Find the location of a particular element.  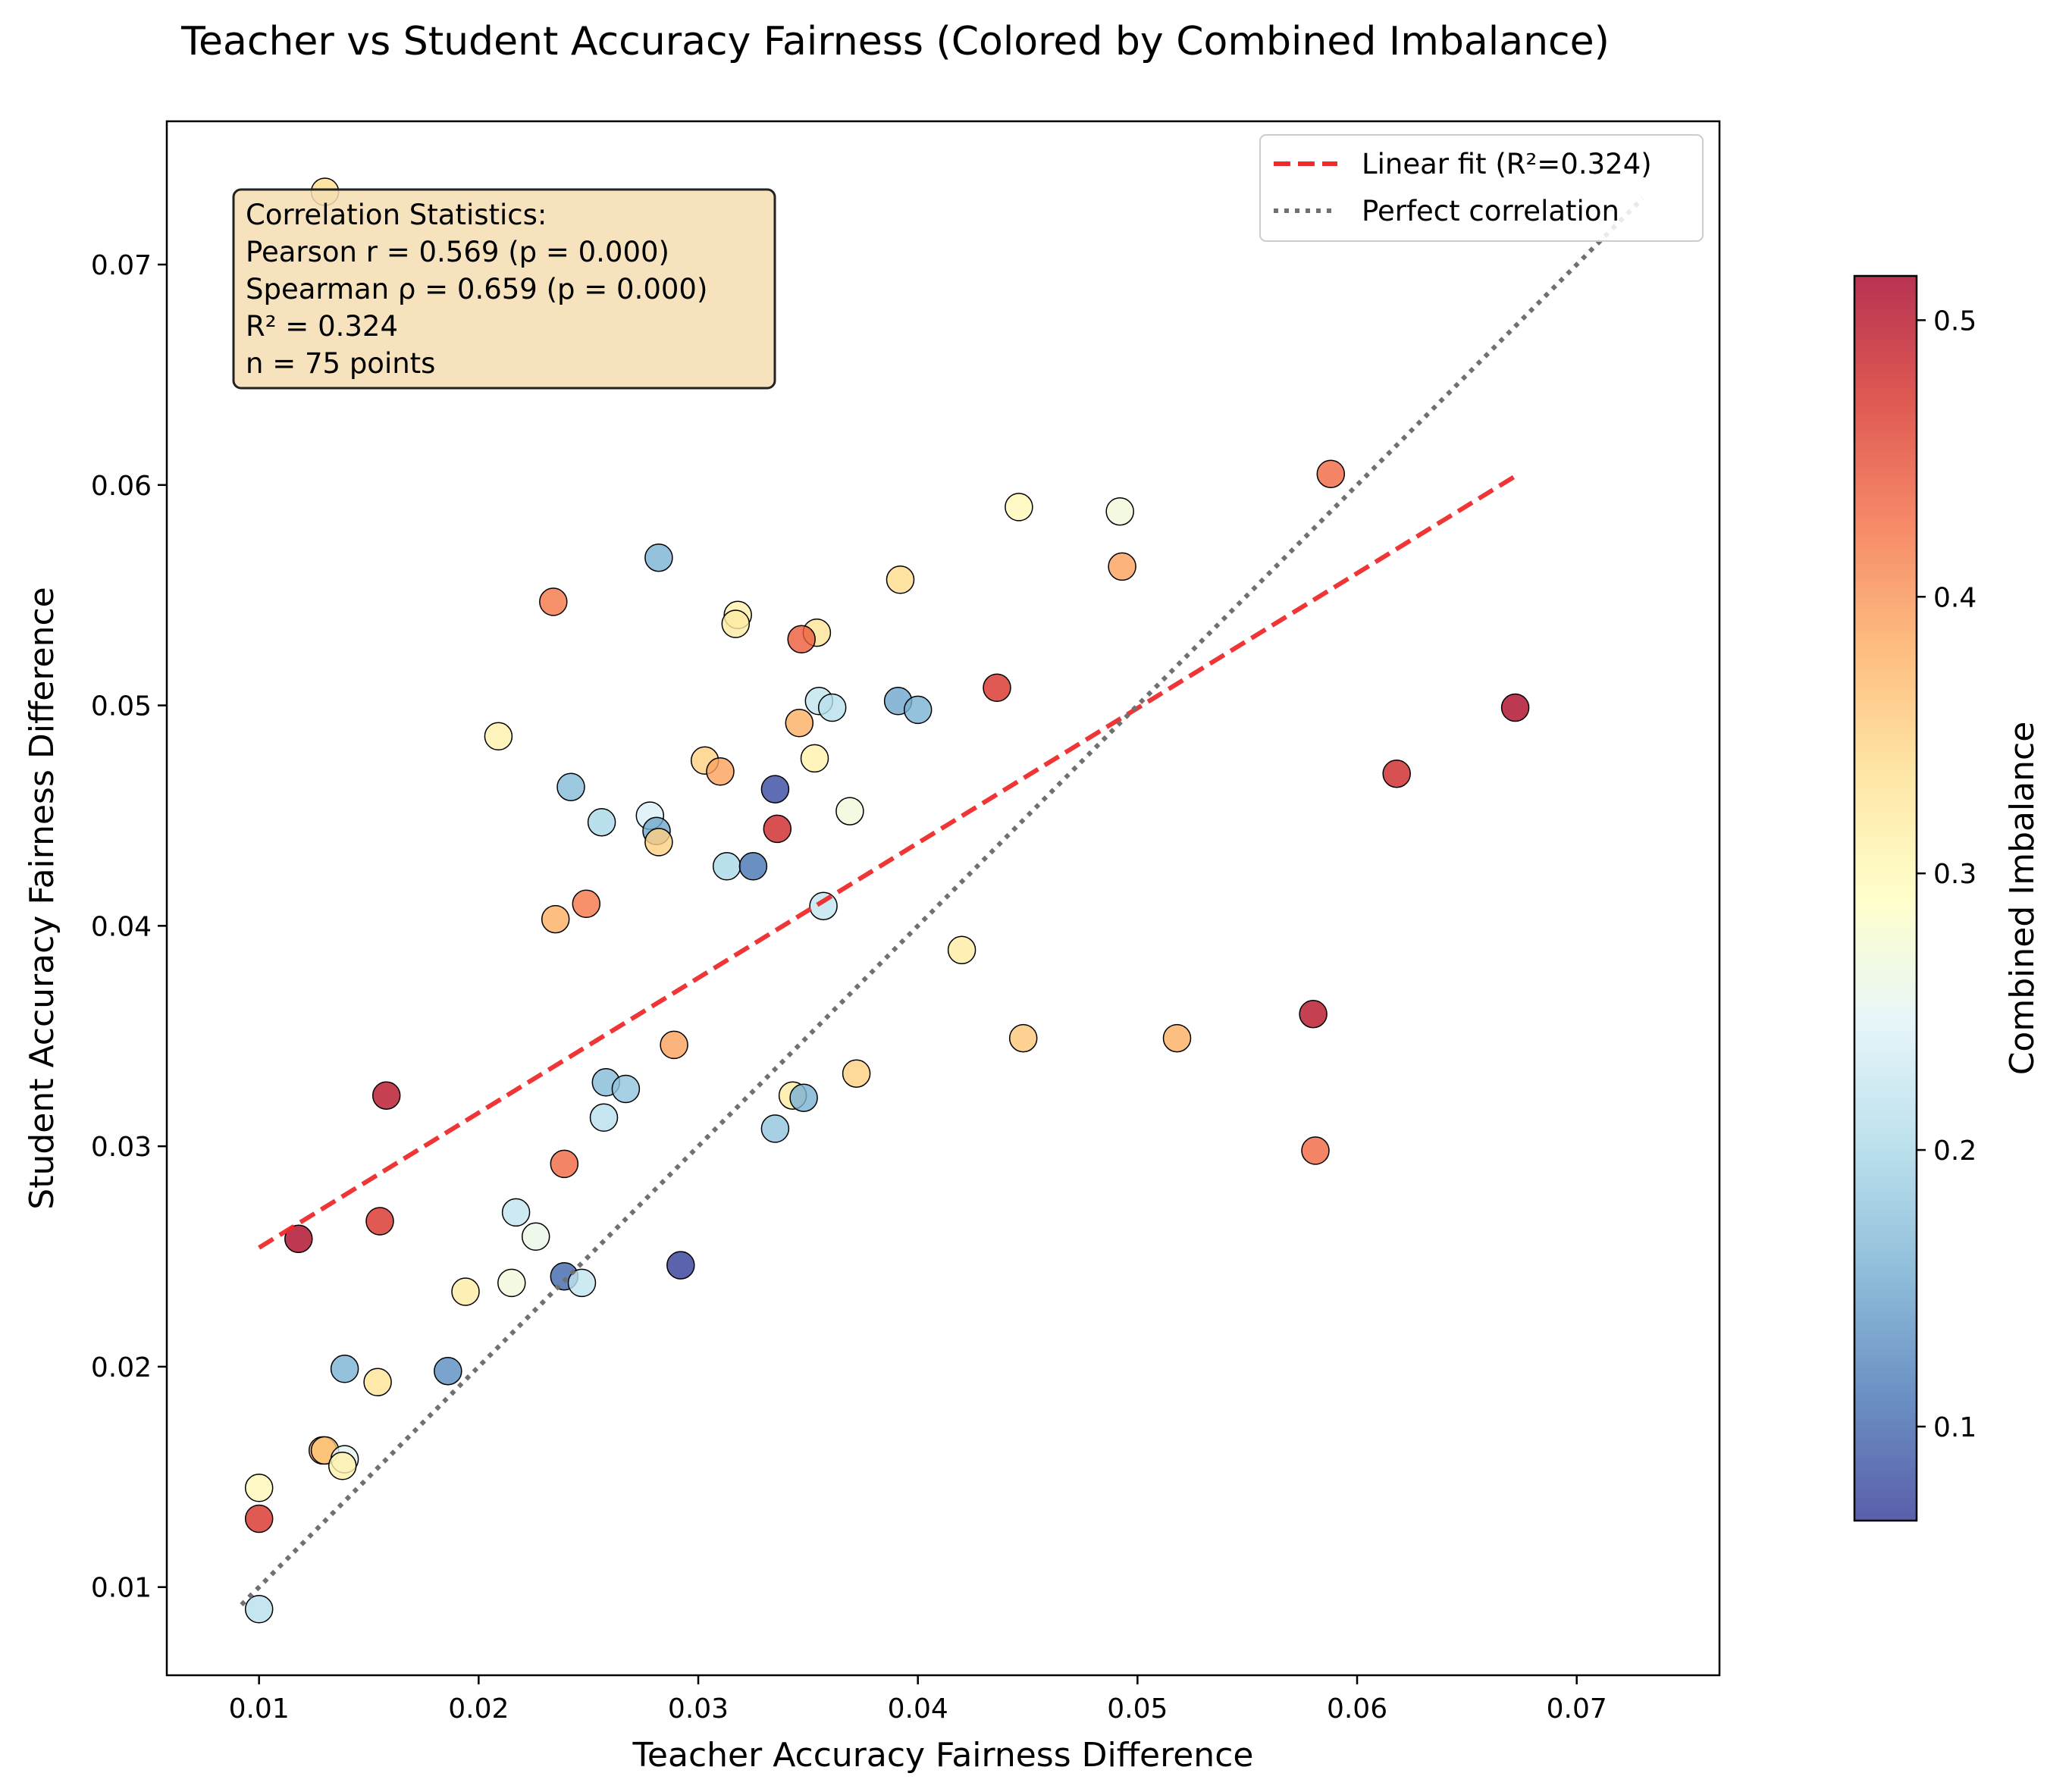

y-tick-label: 0.06 is located at coordinates (121, 486).